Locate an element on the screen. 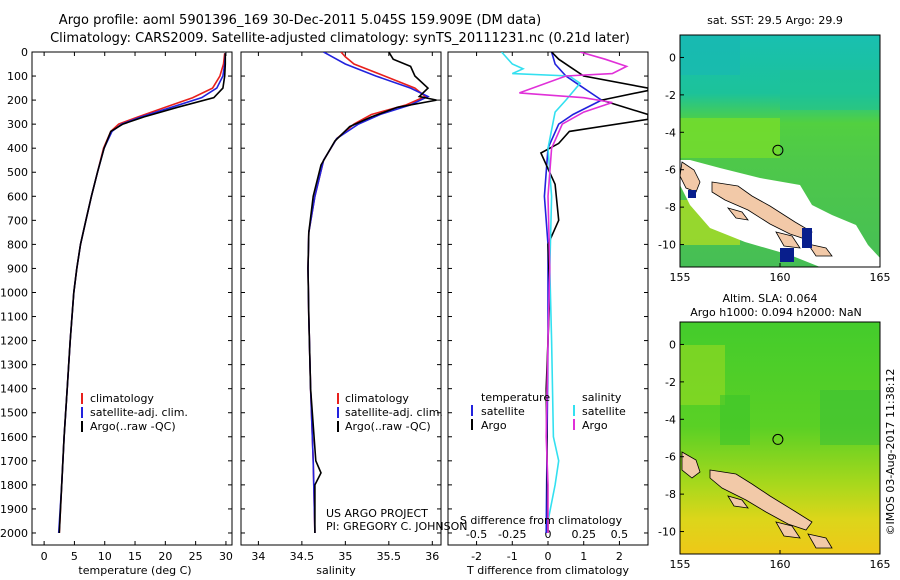  legend-salinity-heading: salinity is located at coordinates (602, 397).